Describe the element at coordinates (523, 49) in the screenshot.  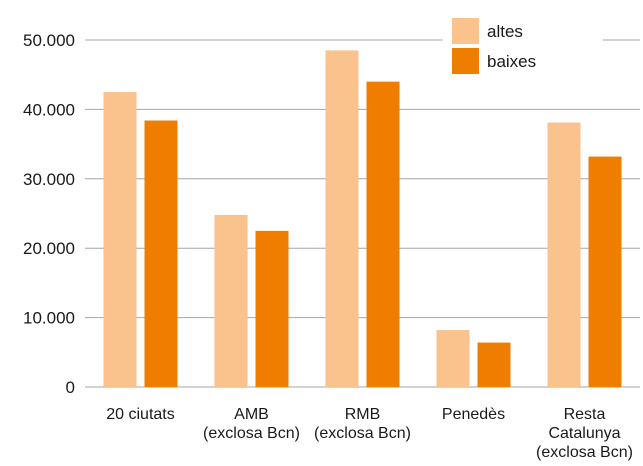
I see `legend: altes baixes` at that location.